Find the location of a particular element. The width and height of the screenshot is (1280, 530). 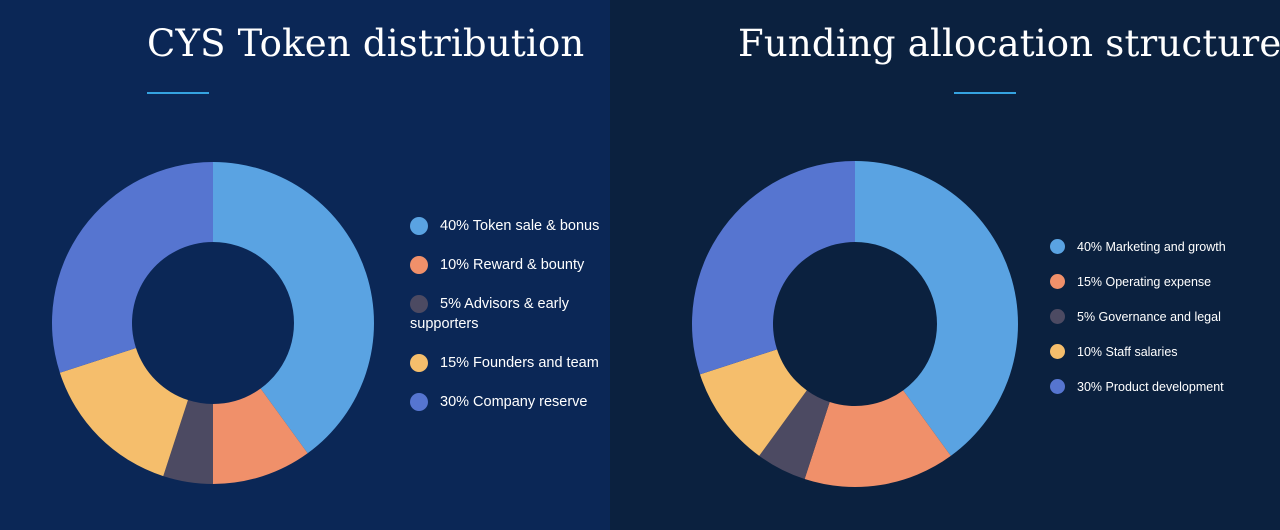

legend-item: 15% Operating expense is located at coordinates (1160, 282).